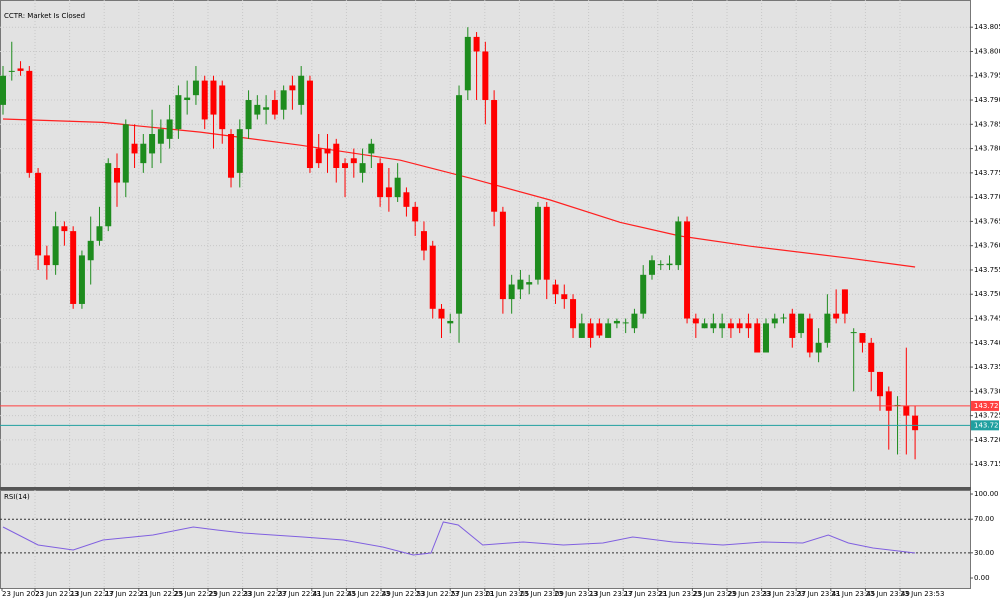  What do you see at coordinates (987, 221) in the screenshot?
I see `y-tick-label: 143.765` at bounding box center [987, 221].